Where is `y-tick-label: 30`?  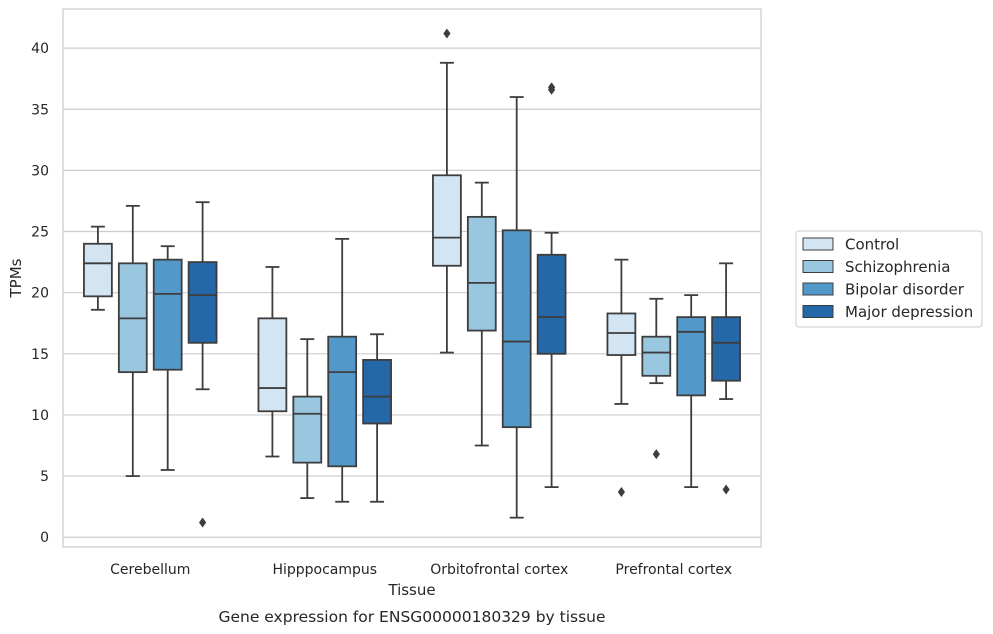 y-tick-label: 30 is located at coordinates (40, 171).